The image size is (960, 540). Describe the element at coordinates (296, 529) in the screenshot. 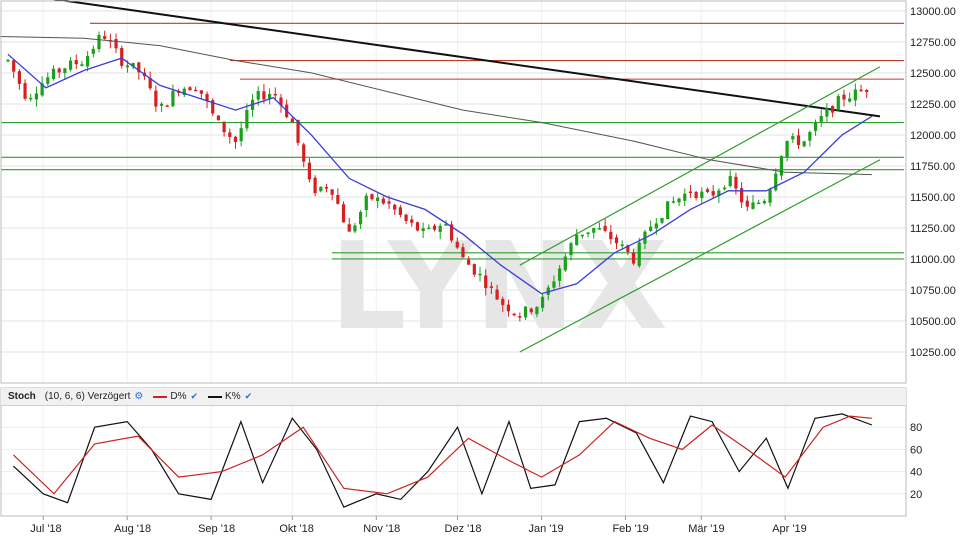

I see `x-tick-label: Okt '18` at that location.